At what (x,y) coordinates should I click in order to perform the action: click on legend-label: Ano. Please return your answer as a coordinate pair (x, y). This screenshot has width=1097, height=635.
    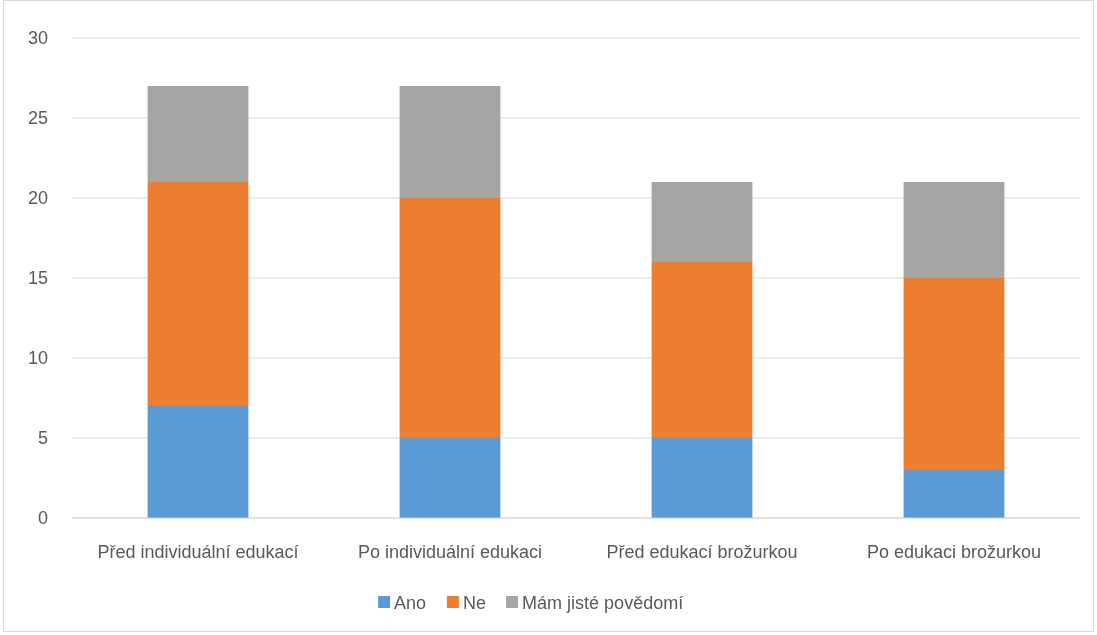
    Looking at the image, I should click on (410, 603).